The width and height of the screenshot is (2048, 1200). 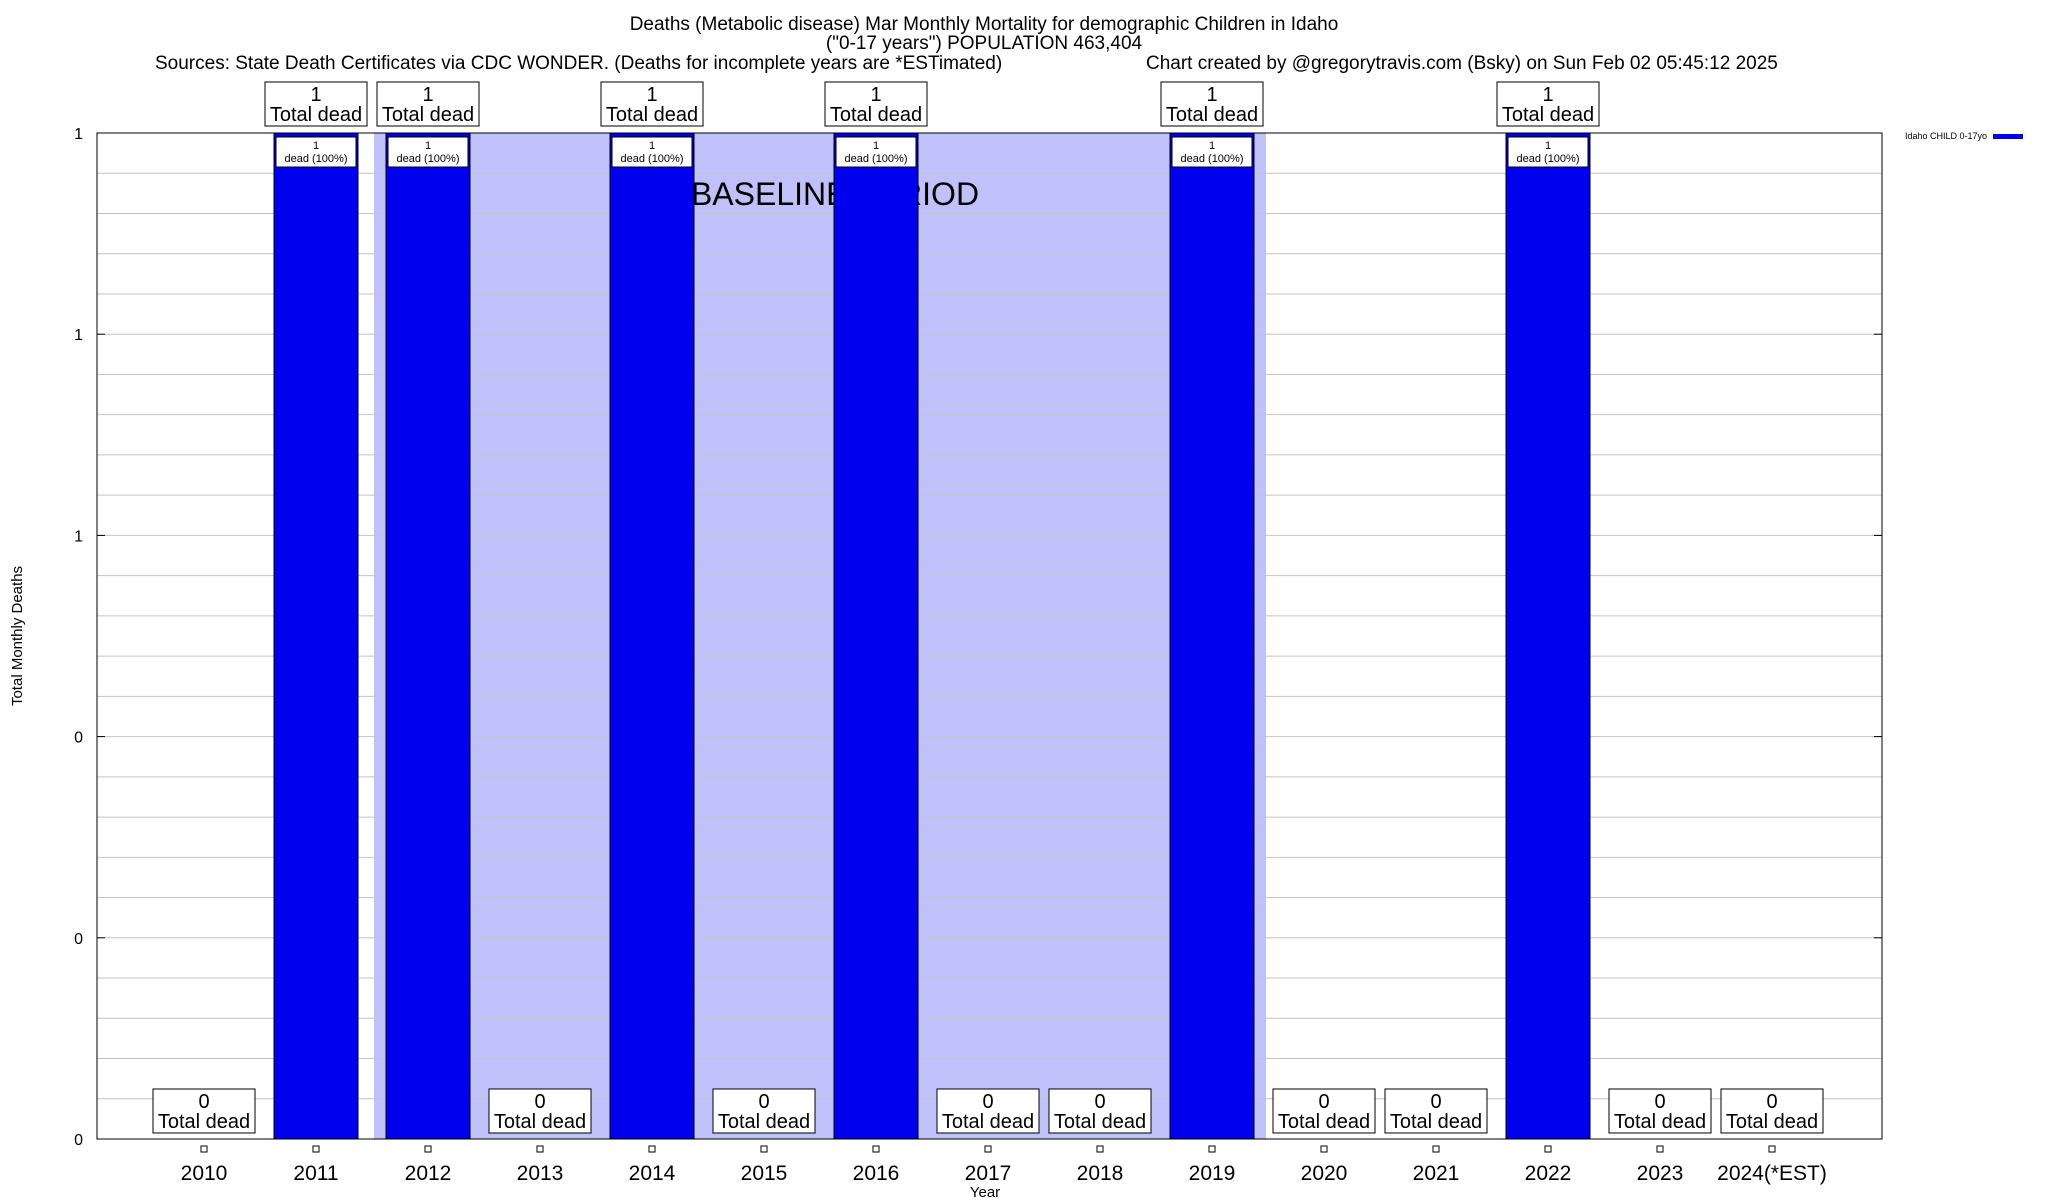 What do you see at coordinates (988, 1173) in the screenshot?
I see `x-tick-label: 2017` at bounding box center [988, 1173].